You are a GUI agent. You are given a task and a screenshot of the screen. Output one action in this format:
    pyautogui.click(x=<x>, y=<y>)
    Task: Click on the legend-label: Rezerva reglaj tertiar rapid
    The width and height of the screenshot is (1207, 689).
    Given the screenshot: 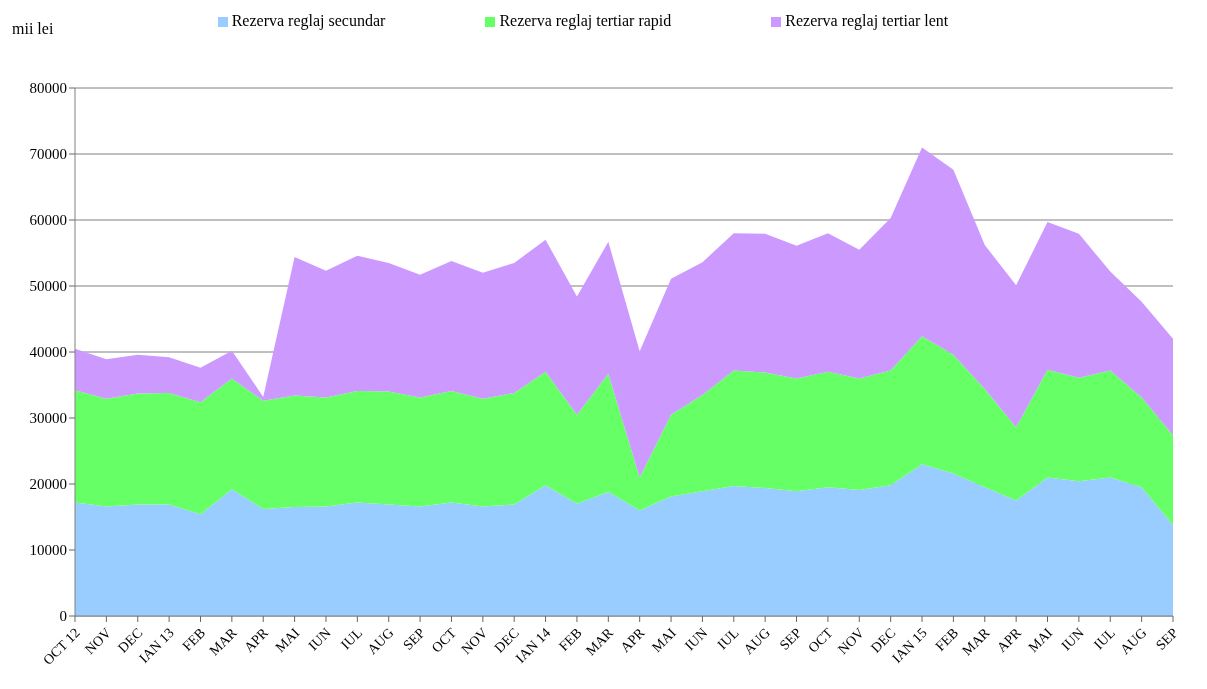 What is the action you would take?
    pyautogui.click(x=585, y=20)
    